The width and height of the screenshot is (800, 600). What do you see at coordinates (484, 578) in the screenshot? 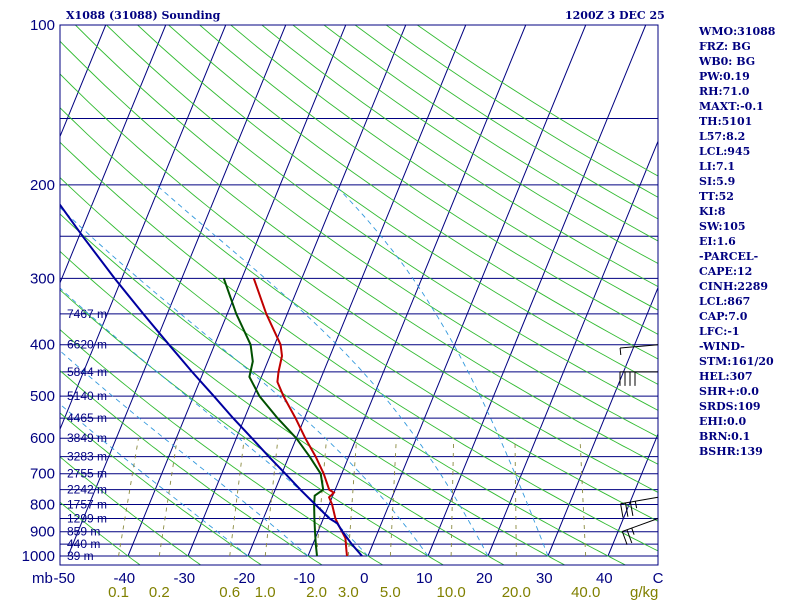
I see `temperature-tick-label: 20` at bounding box center [484, 578].